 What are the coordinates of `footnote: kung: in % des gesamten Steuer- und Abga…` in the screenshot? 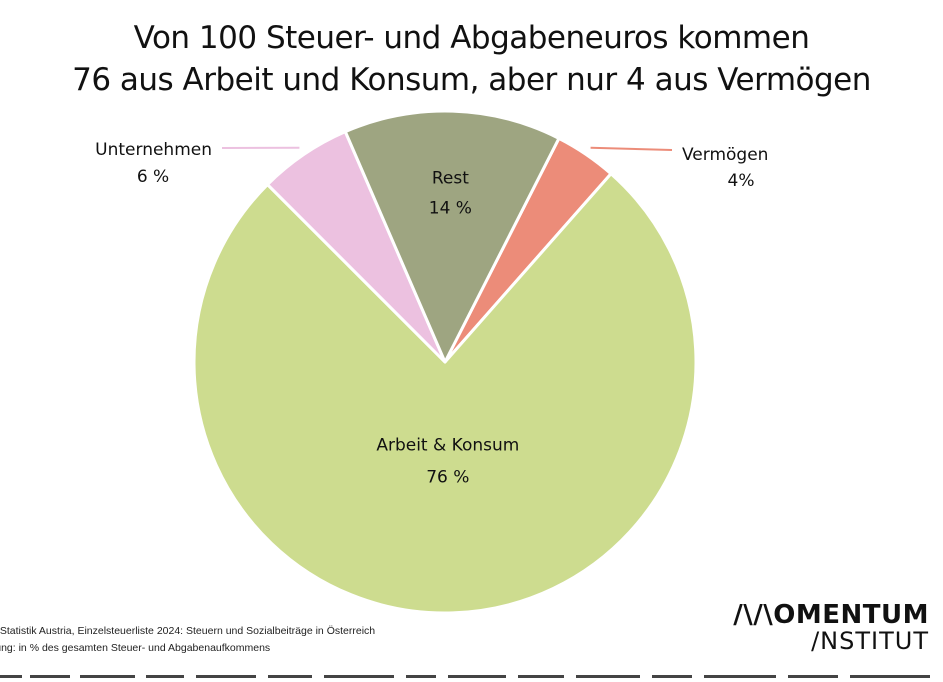 It's located at (135, 648).